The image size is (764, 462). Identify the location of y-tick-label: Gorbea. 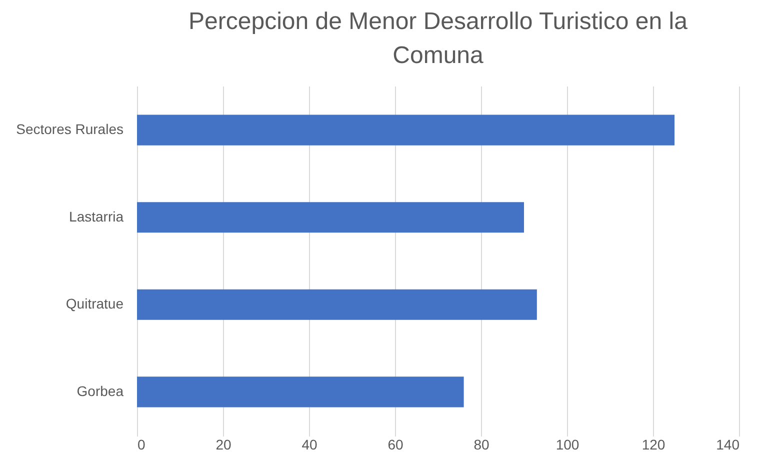
(100, 390).